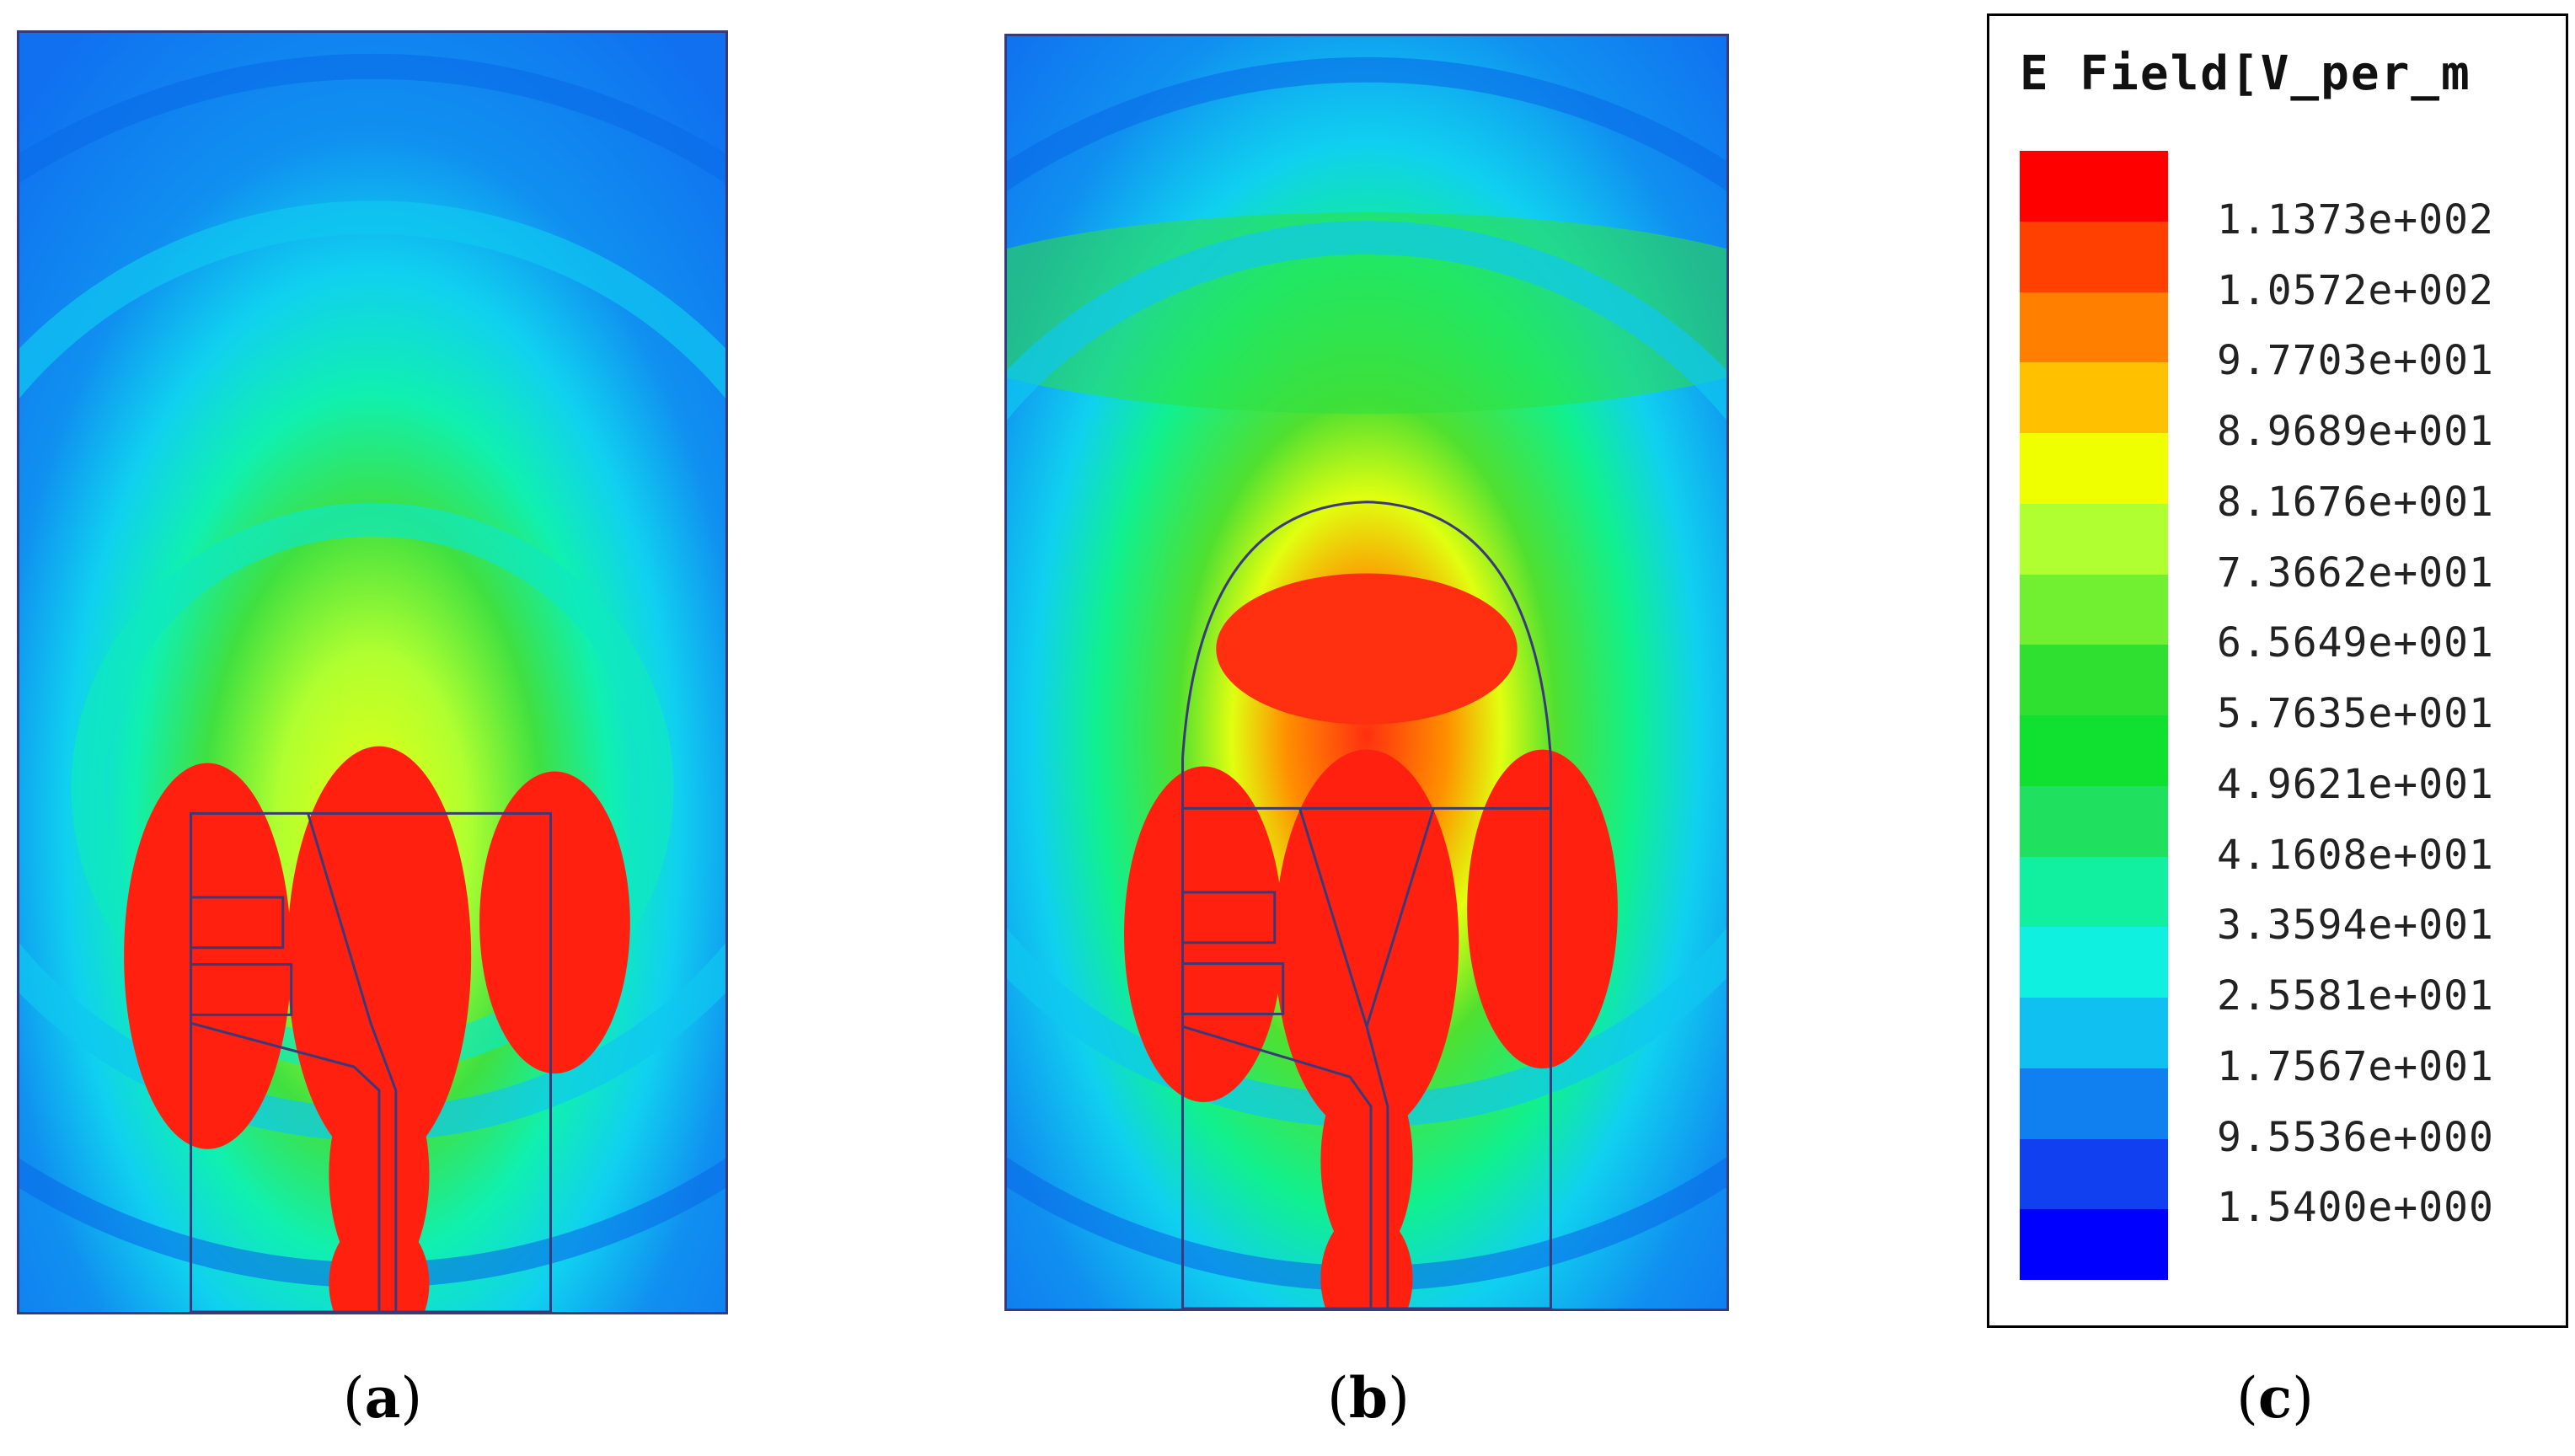 The width and height of the screenshot is (2575, 1456). What do you see at coordinates (2355, 713) in the screenshot?
I see `legend-tick-label: 5.7635e+001` at bounding box center [2355, 713].